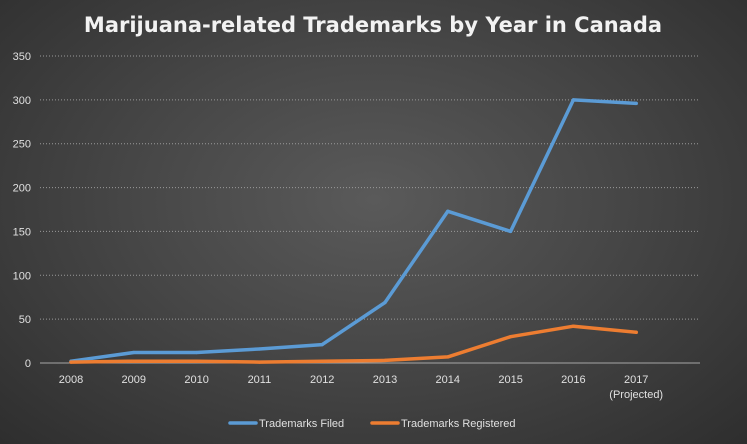  I want to click on y-tick-label-50: 50, so click(25, 320).